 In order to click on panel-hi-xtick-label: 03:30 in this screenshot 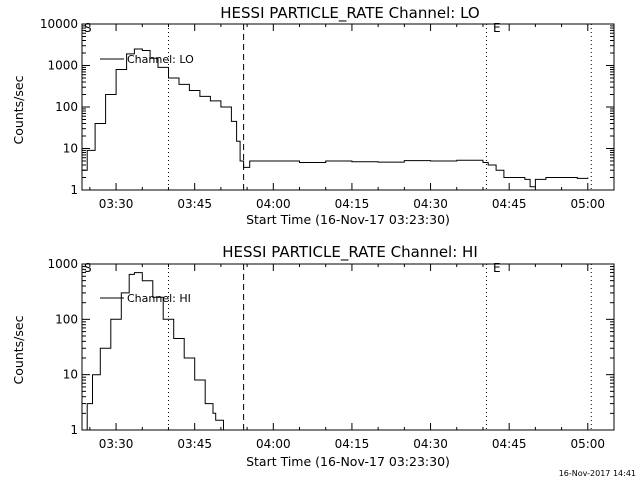, I will do `click(116, 444)`.